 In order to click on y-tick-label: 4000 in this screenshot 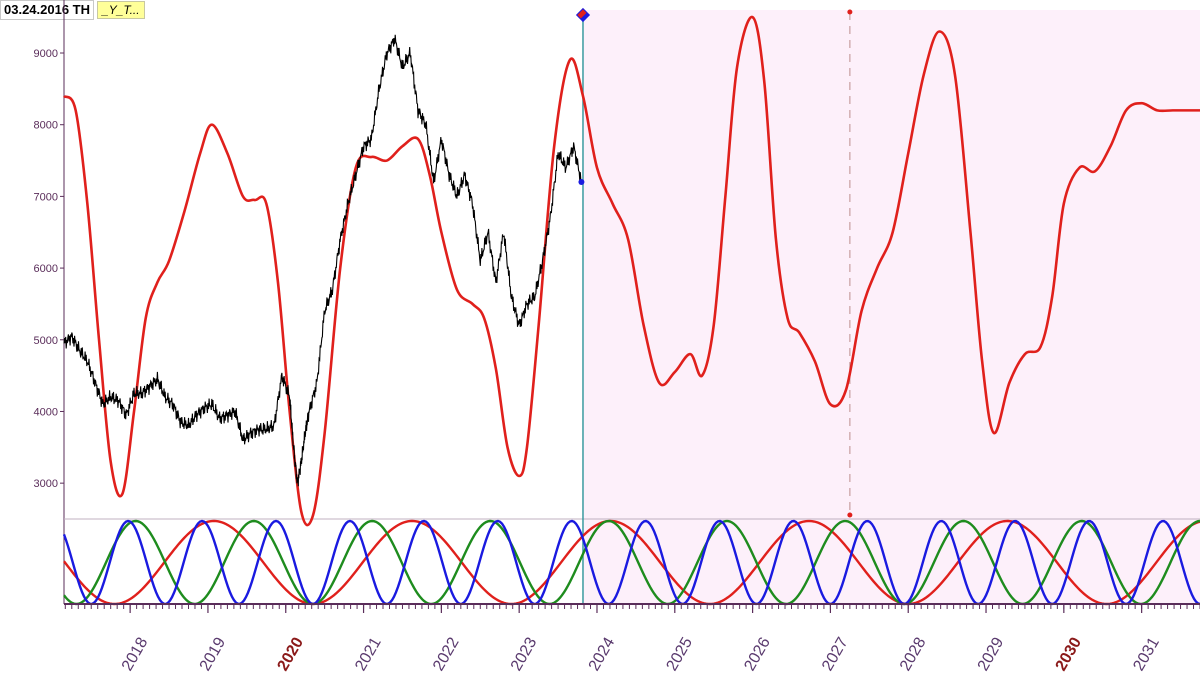, I will do `click(46, 412)`.